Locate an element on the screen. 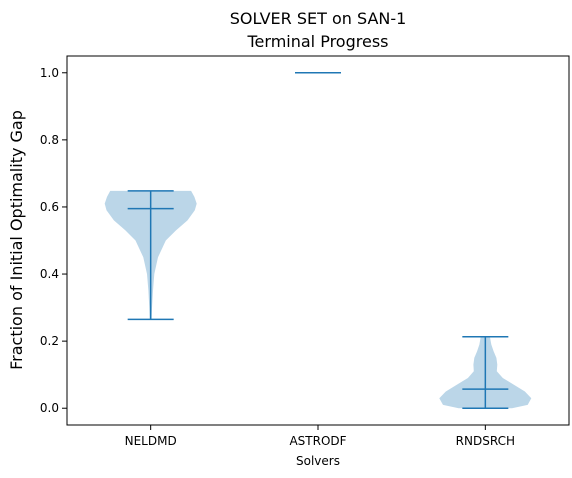  chart-title-line-1: SOLVER SET on SAN-1 is located at coordinates (318, 18).